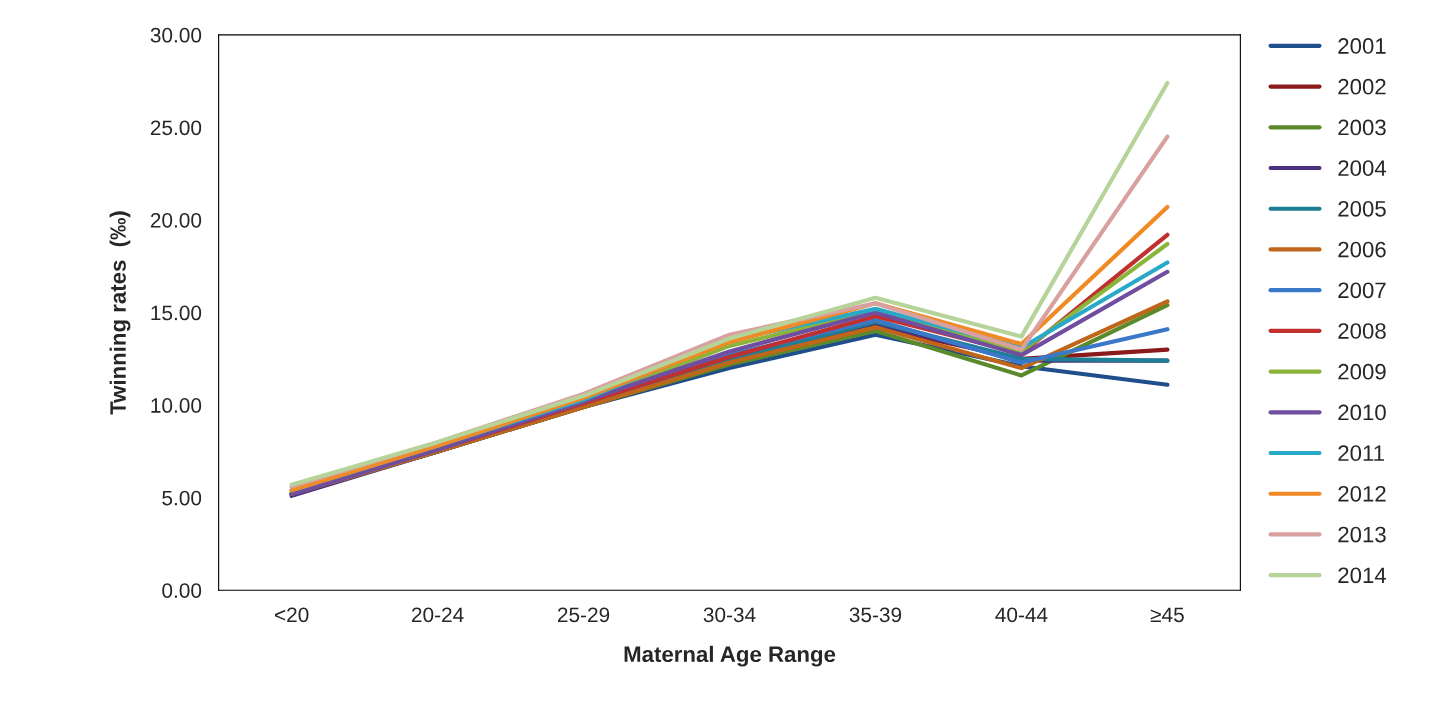 Image resolution: width=1429 pixels, height=726 pixels. Describe the element at coordinates (1362, 290) in the screenshot. I see `legend-label: 2007` at that location.